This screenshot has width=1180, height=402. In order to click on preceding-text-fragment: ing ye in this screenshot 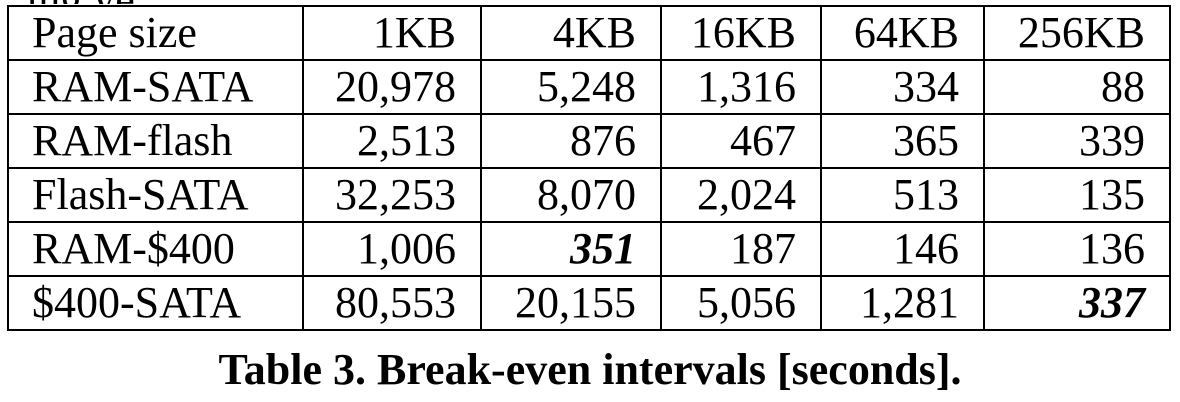, I will do `click(136, 2)`.